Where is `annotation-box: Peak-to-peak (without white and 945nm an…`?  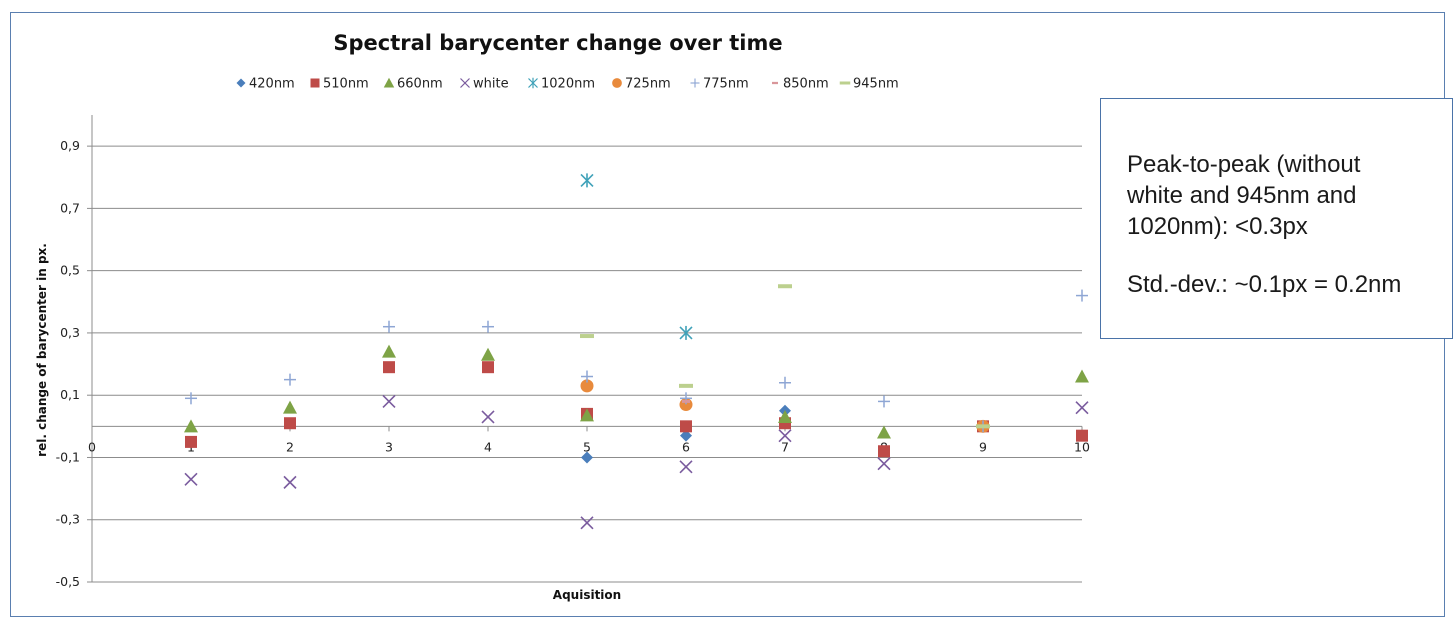
annotation-box: Peak-to-peak (without white and 945nm an… is located at coordinates (1276, 218).